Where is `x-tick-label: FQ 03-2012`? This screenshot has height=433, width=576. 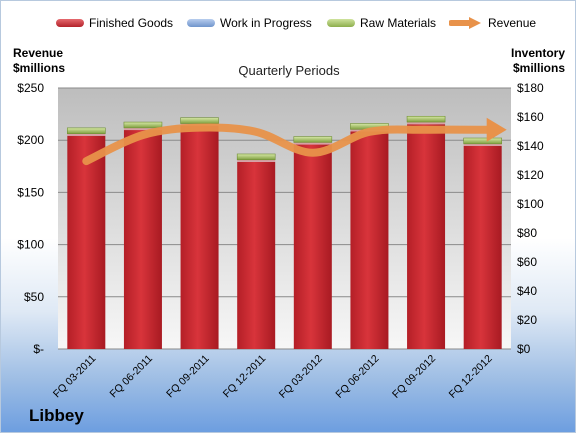 x-tick-label: FQ 03-2012 is located at coordinates (301, 377).